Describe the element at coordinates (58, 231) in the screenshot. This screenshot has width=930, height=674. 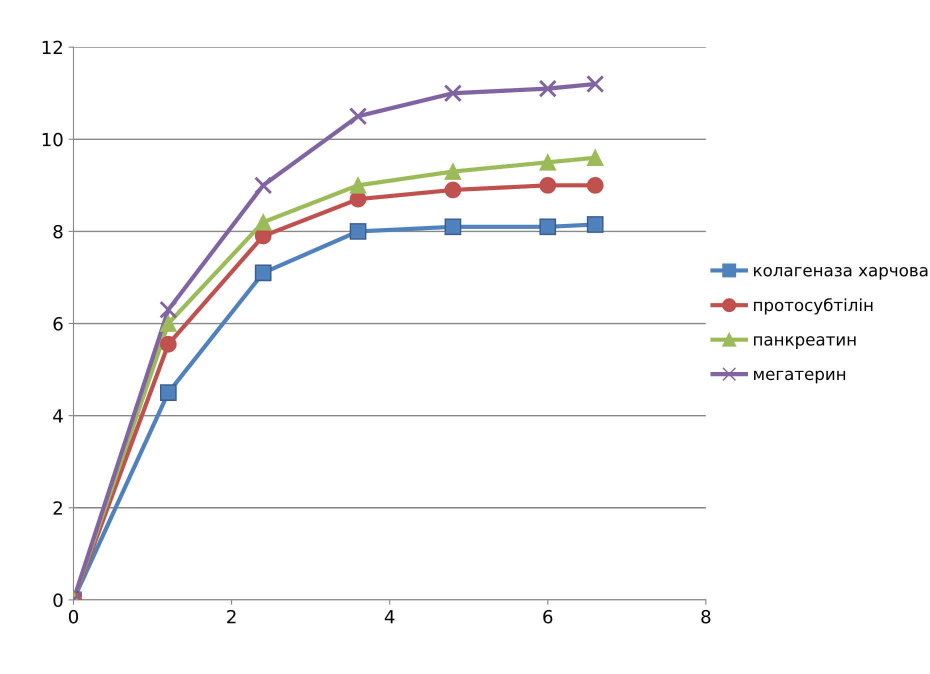
I see `y-tick-label: 8` at that location.